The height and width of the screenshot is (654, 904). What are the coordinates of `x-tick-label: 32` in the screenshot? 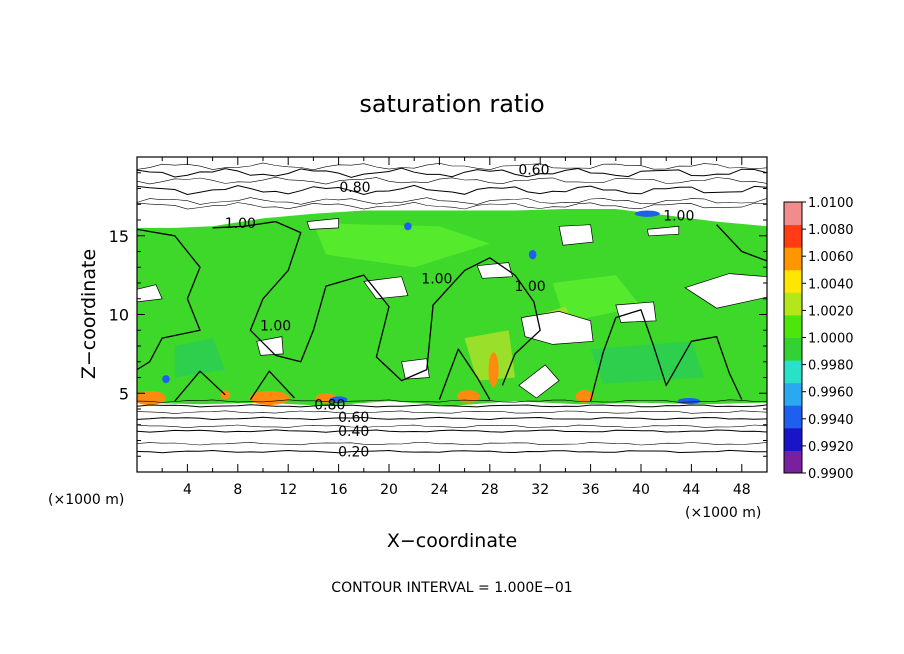 It's located at (540, 490).